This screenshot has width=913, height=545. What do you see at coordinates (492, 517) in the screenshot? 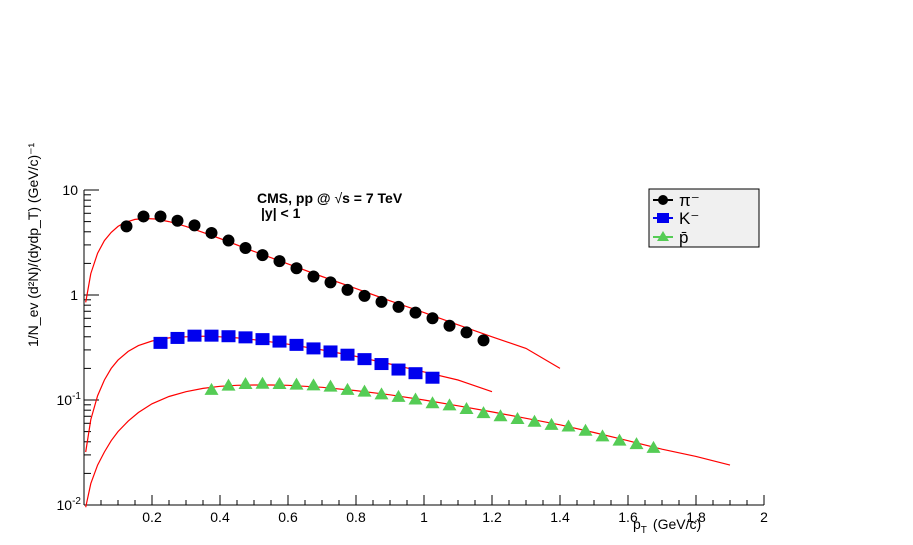
I see `x-tick-label: 1.2` at bounding box center [492, 517].